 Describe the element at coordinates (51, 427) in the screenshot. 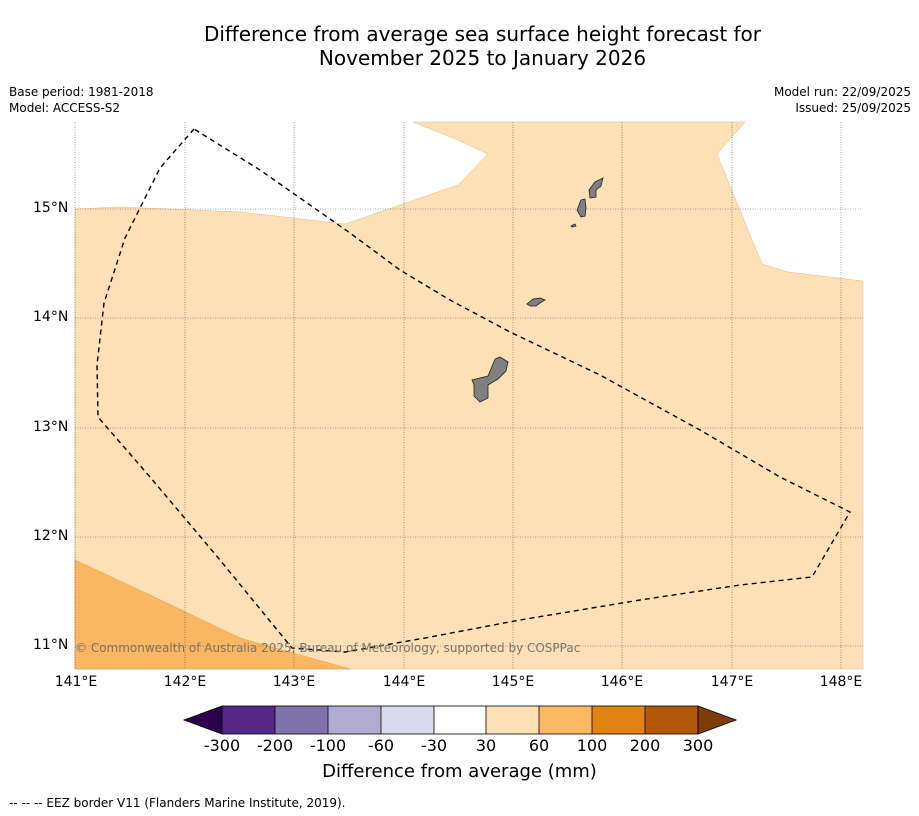

I see `lat-label-13n: 13°N` at that location.